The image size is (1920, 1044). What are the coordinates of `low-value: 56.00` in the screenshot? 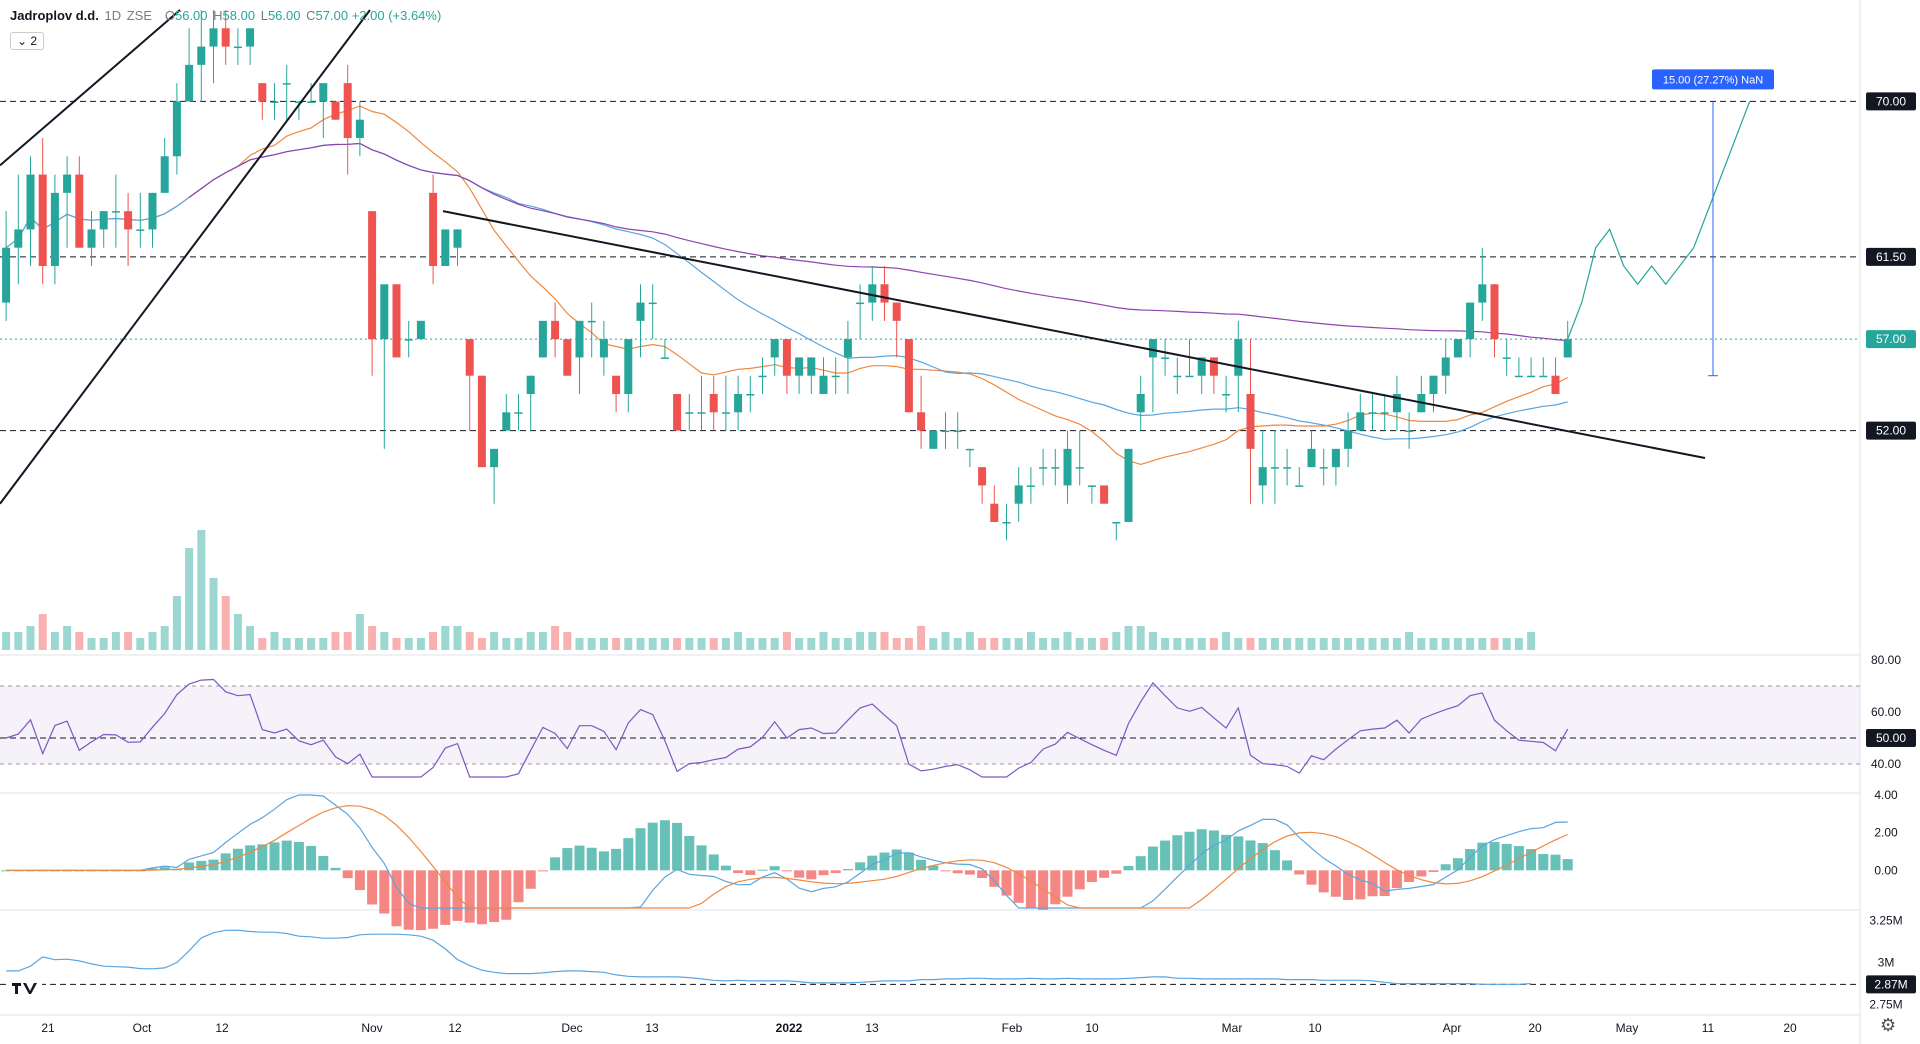 It's located at (284, 15).